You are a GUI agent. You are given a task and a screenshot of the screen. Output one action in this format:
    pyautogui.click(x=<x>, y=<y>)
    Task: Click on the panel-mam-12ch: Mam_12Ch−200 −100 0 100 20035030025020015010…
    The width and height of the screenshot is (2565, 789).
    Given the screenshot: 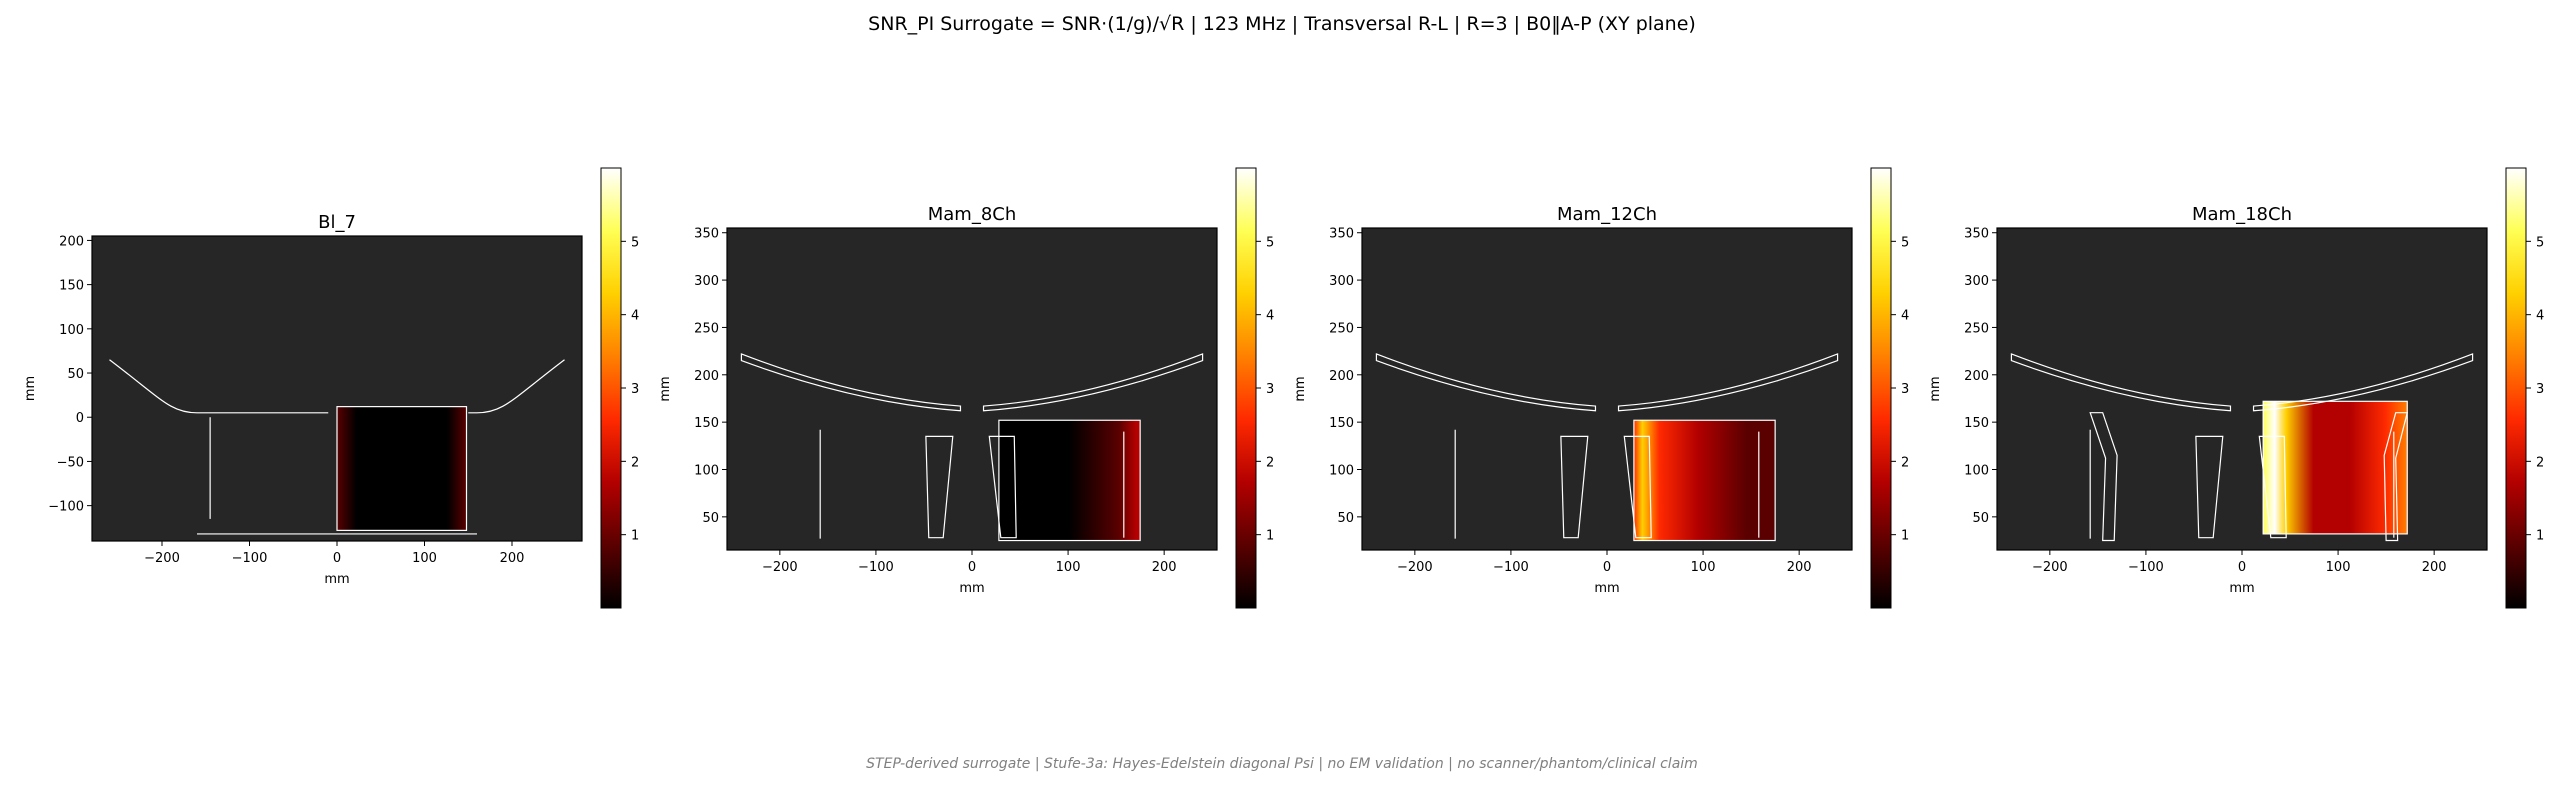 What is the action you would take?
    pyautogui.click(x=1601, y=388)
    